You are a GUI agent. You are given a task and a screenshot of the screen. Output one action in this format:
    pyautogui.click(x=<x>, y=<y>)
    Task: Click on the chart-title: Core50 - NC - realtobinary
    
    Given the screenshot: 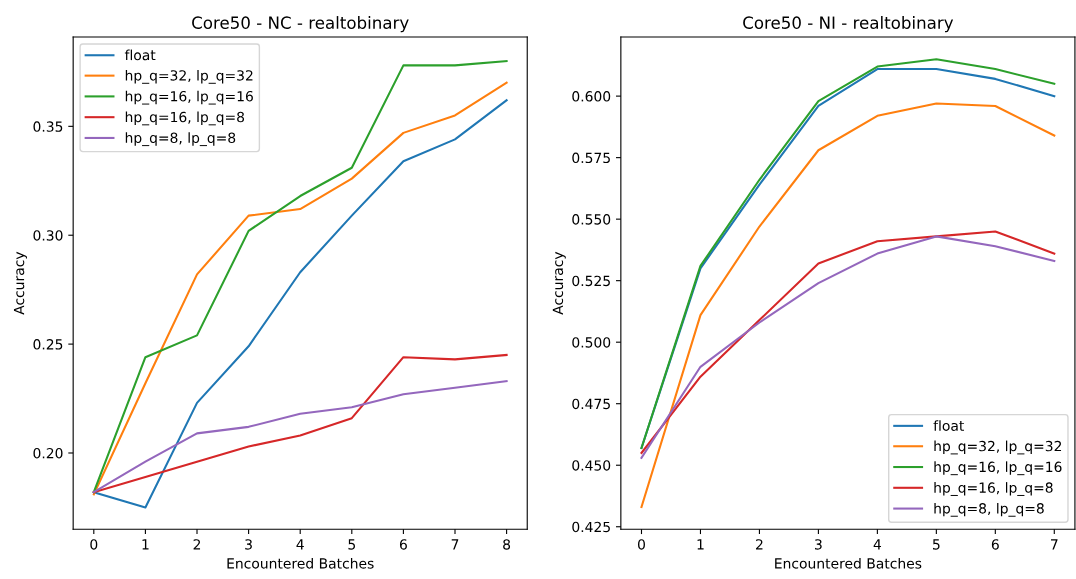 What is the action you would take?
    pyautogui.click(x=300, y=24)
    